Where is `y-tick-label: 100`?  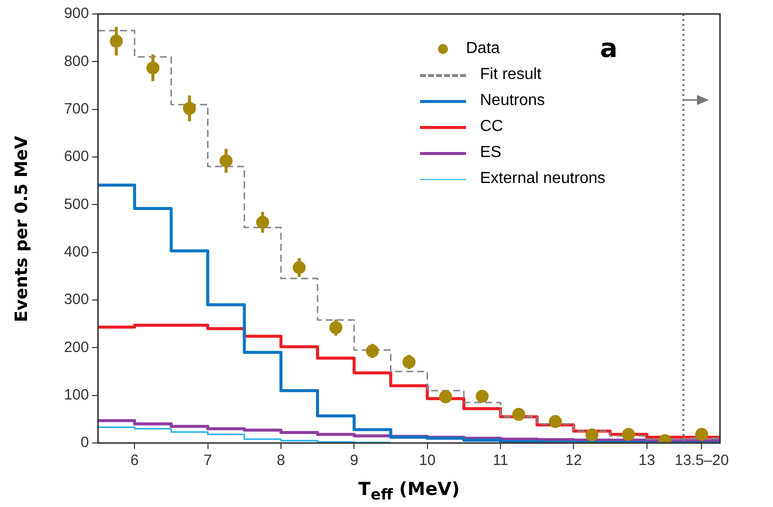
y-tick-label: 100 is located at coordinates (76, 395).